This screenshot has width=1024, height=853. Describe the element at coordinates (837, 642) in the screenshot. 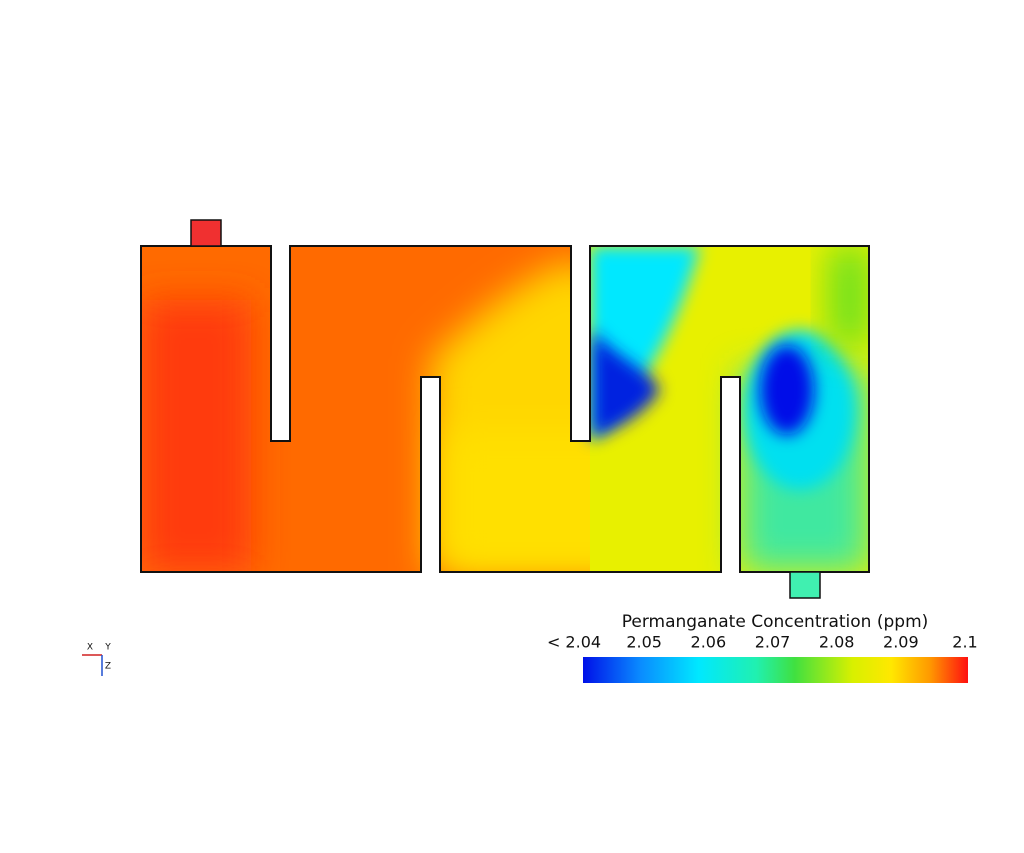

I see `colorbar-tick-label: 2.08` at that location.